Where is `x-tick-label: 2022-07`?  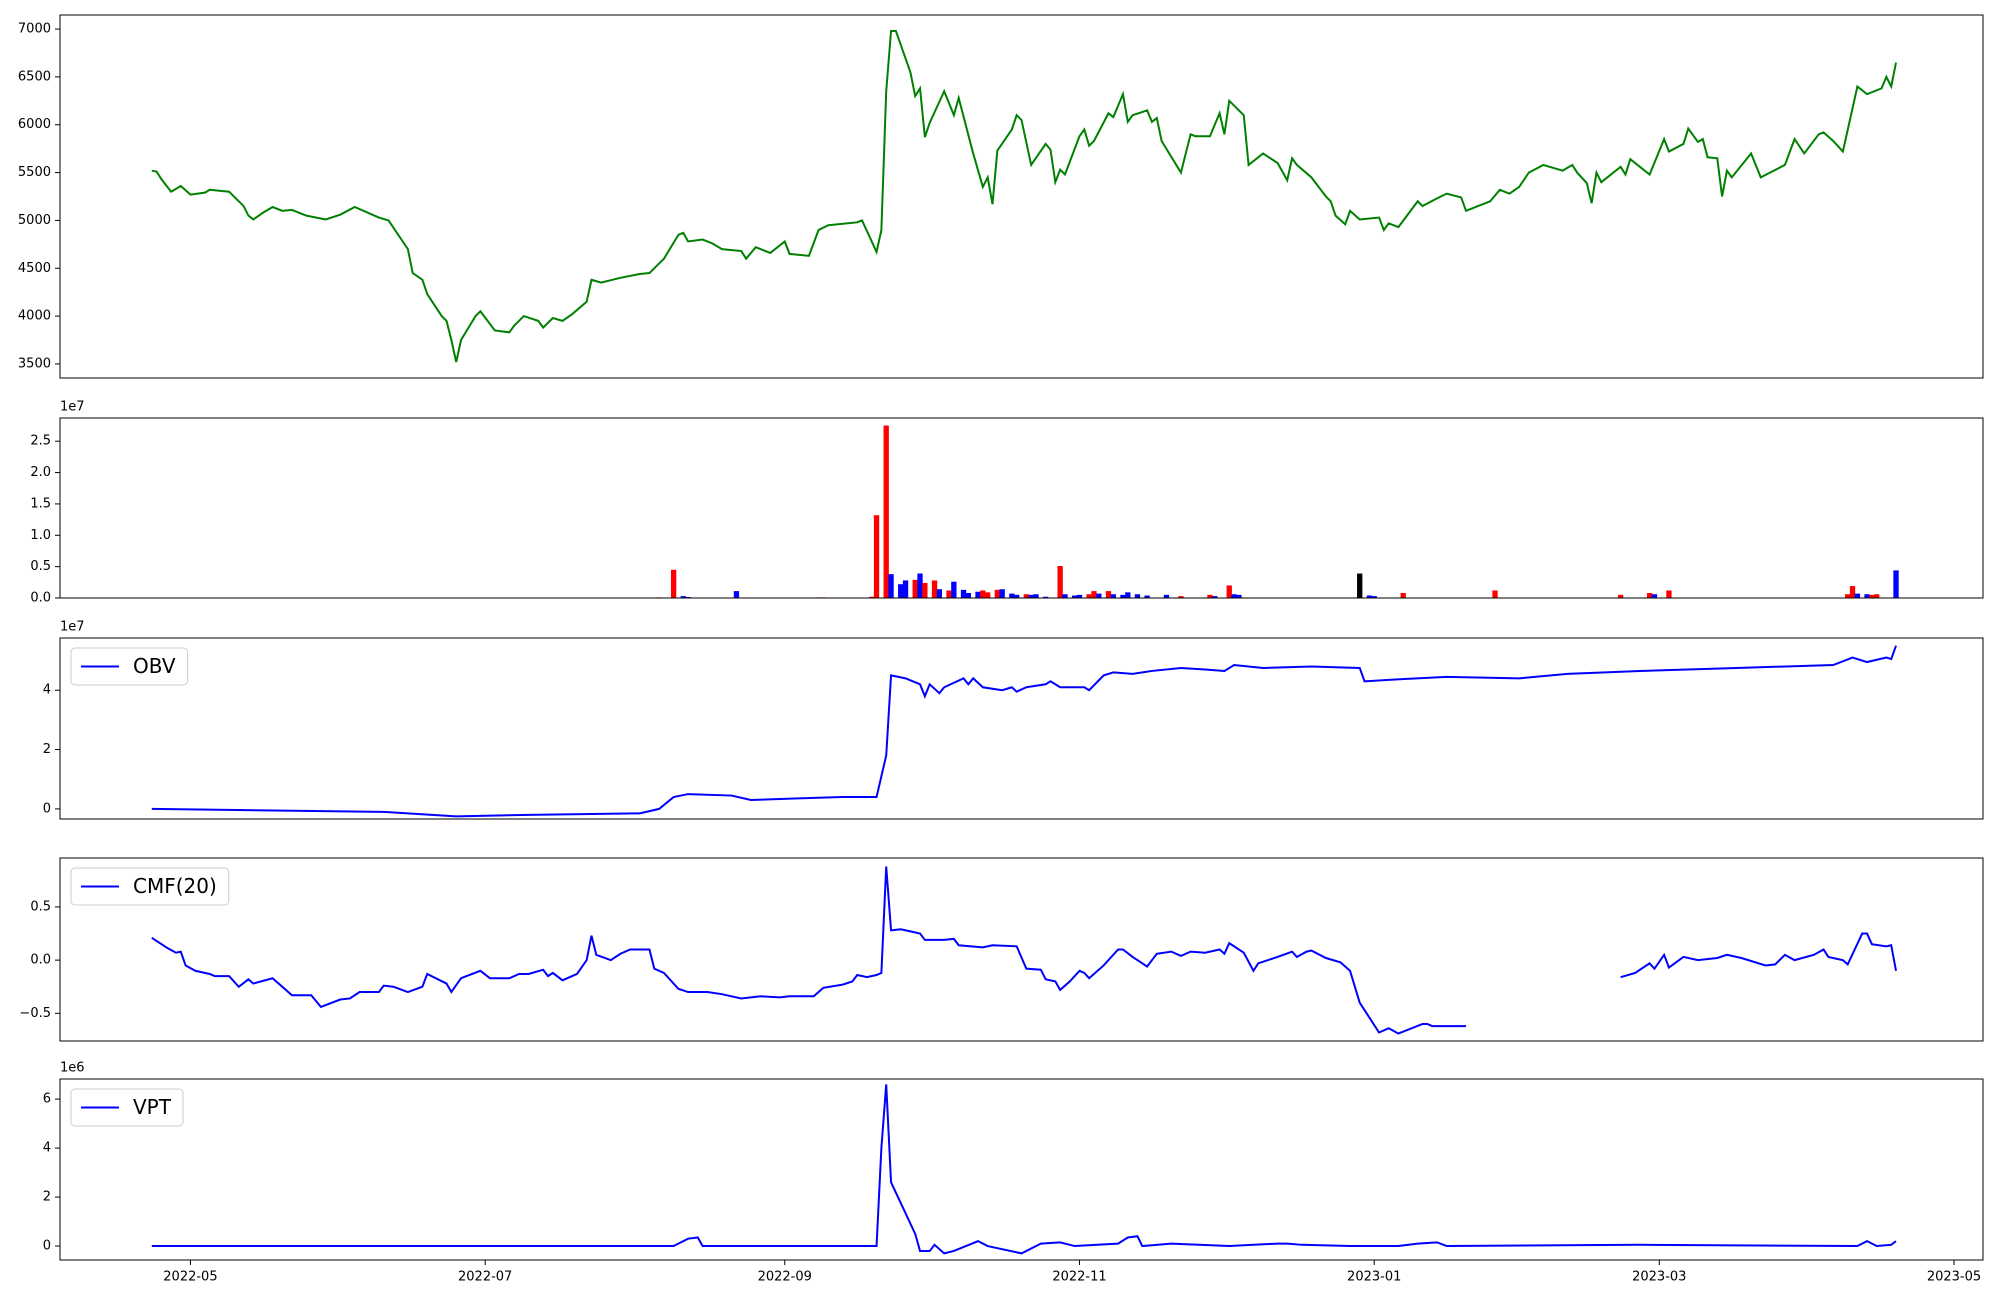 x-tick-label: 2022-07 is located at coordinates (485, 1277).